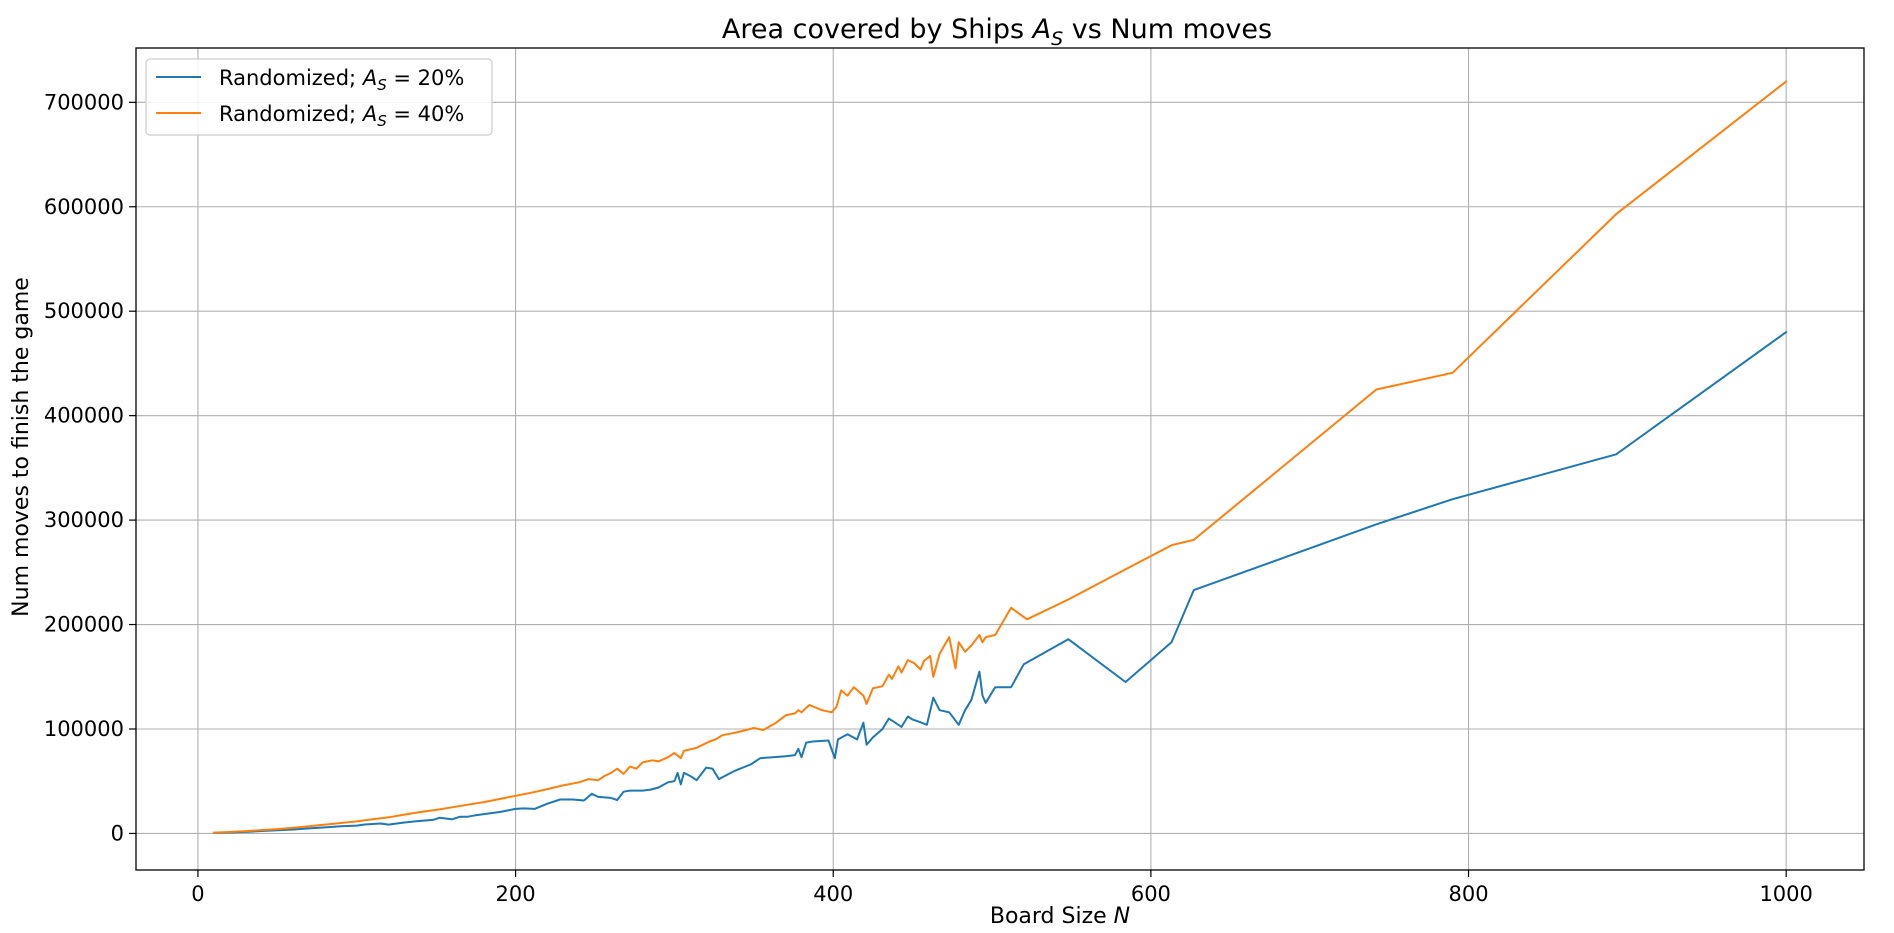 The height and width of the screenshot is (933, 1894). Describe the element at coordinates (84, 416) in the screenshot. I see `y-tick-label: 400000` at that location.